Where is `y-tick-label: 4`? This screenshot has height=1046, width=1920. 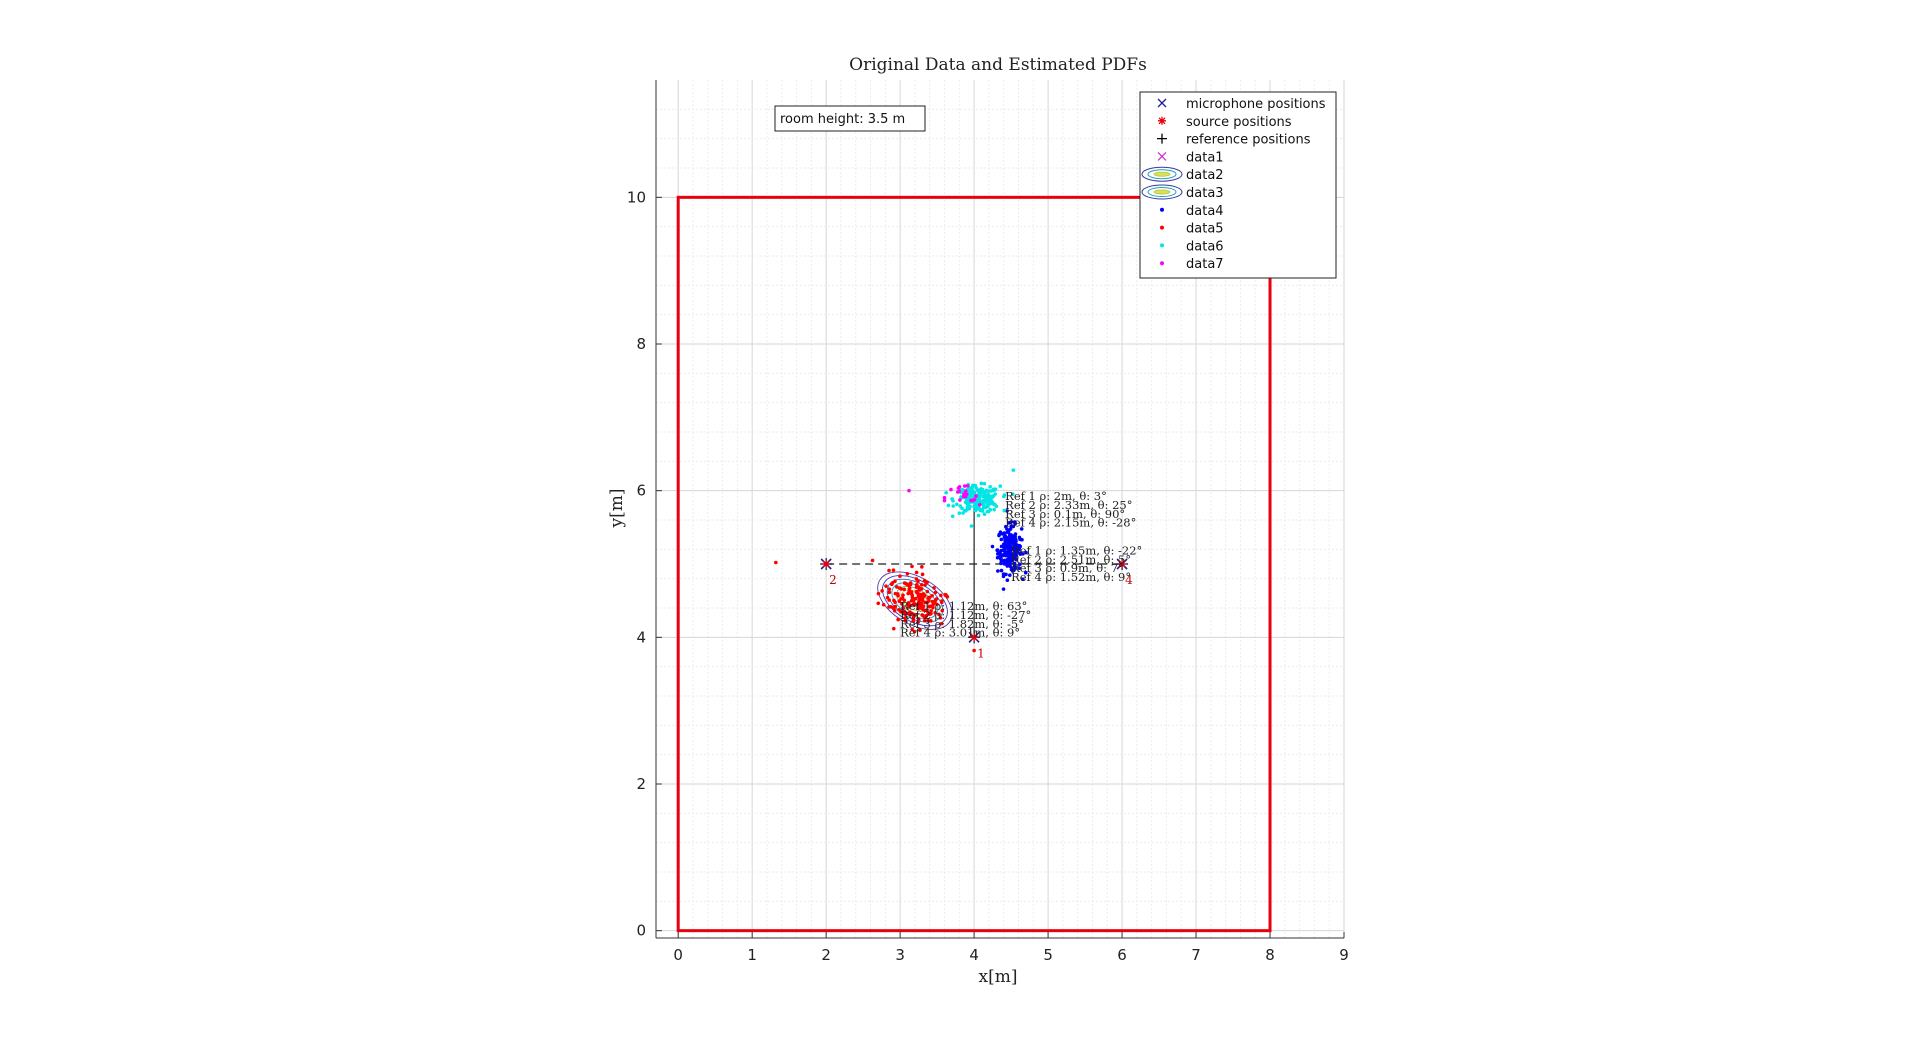
y-tick-label: 4 is located at coordinates (641, 637).